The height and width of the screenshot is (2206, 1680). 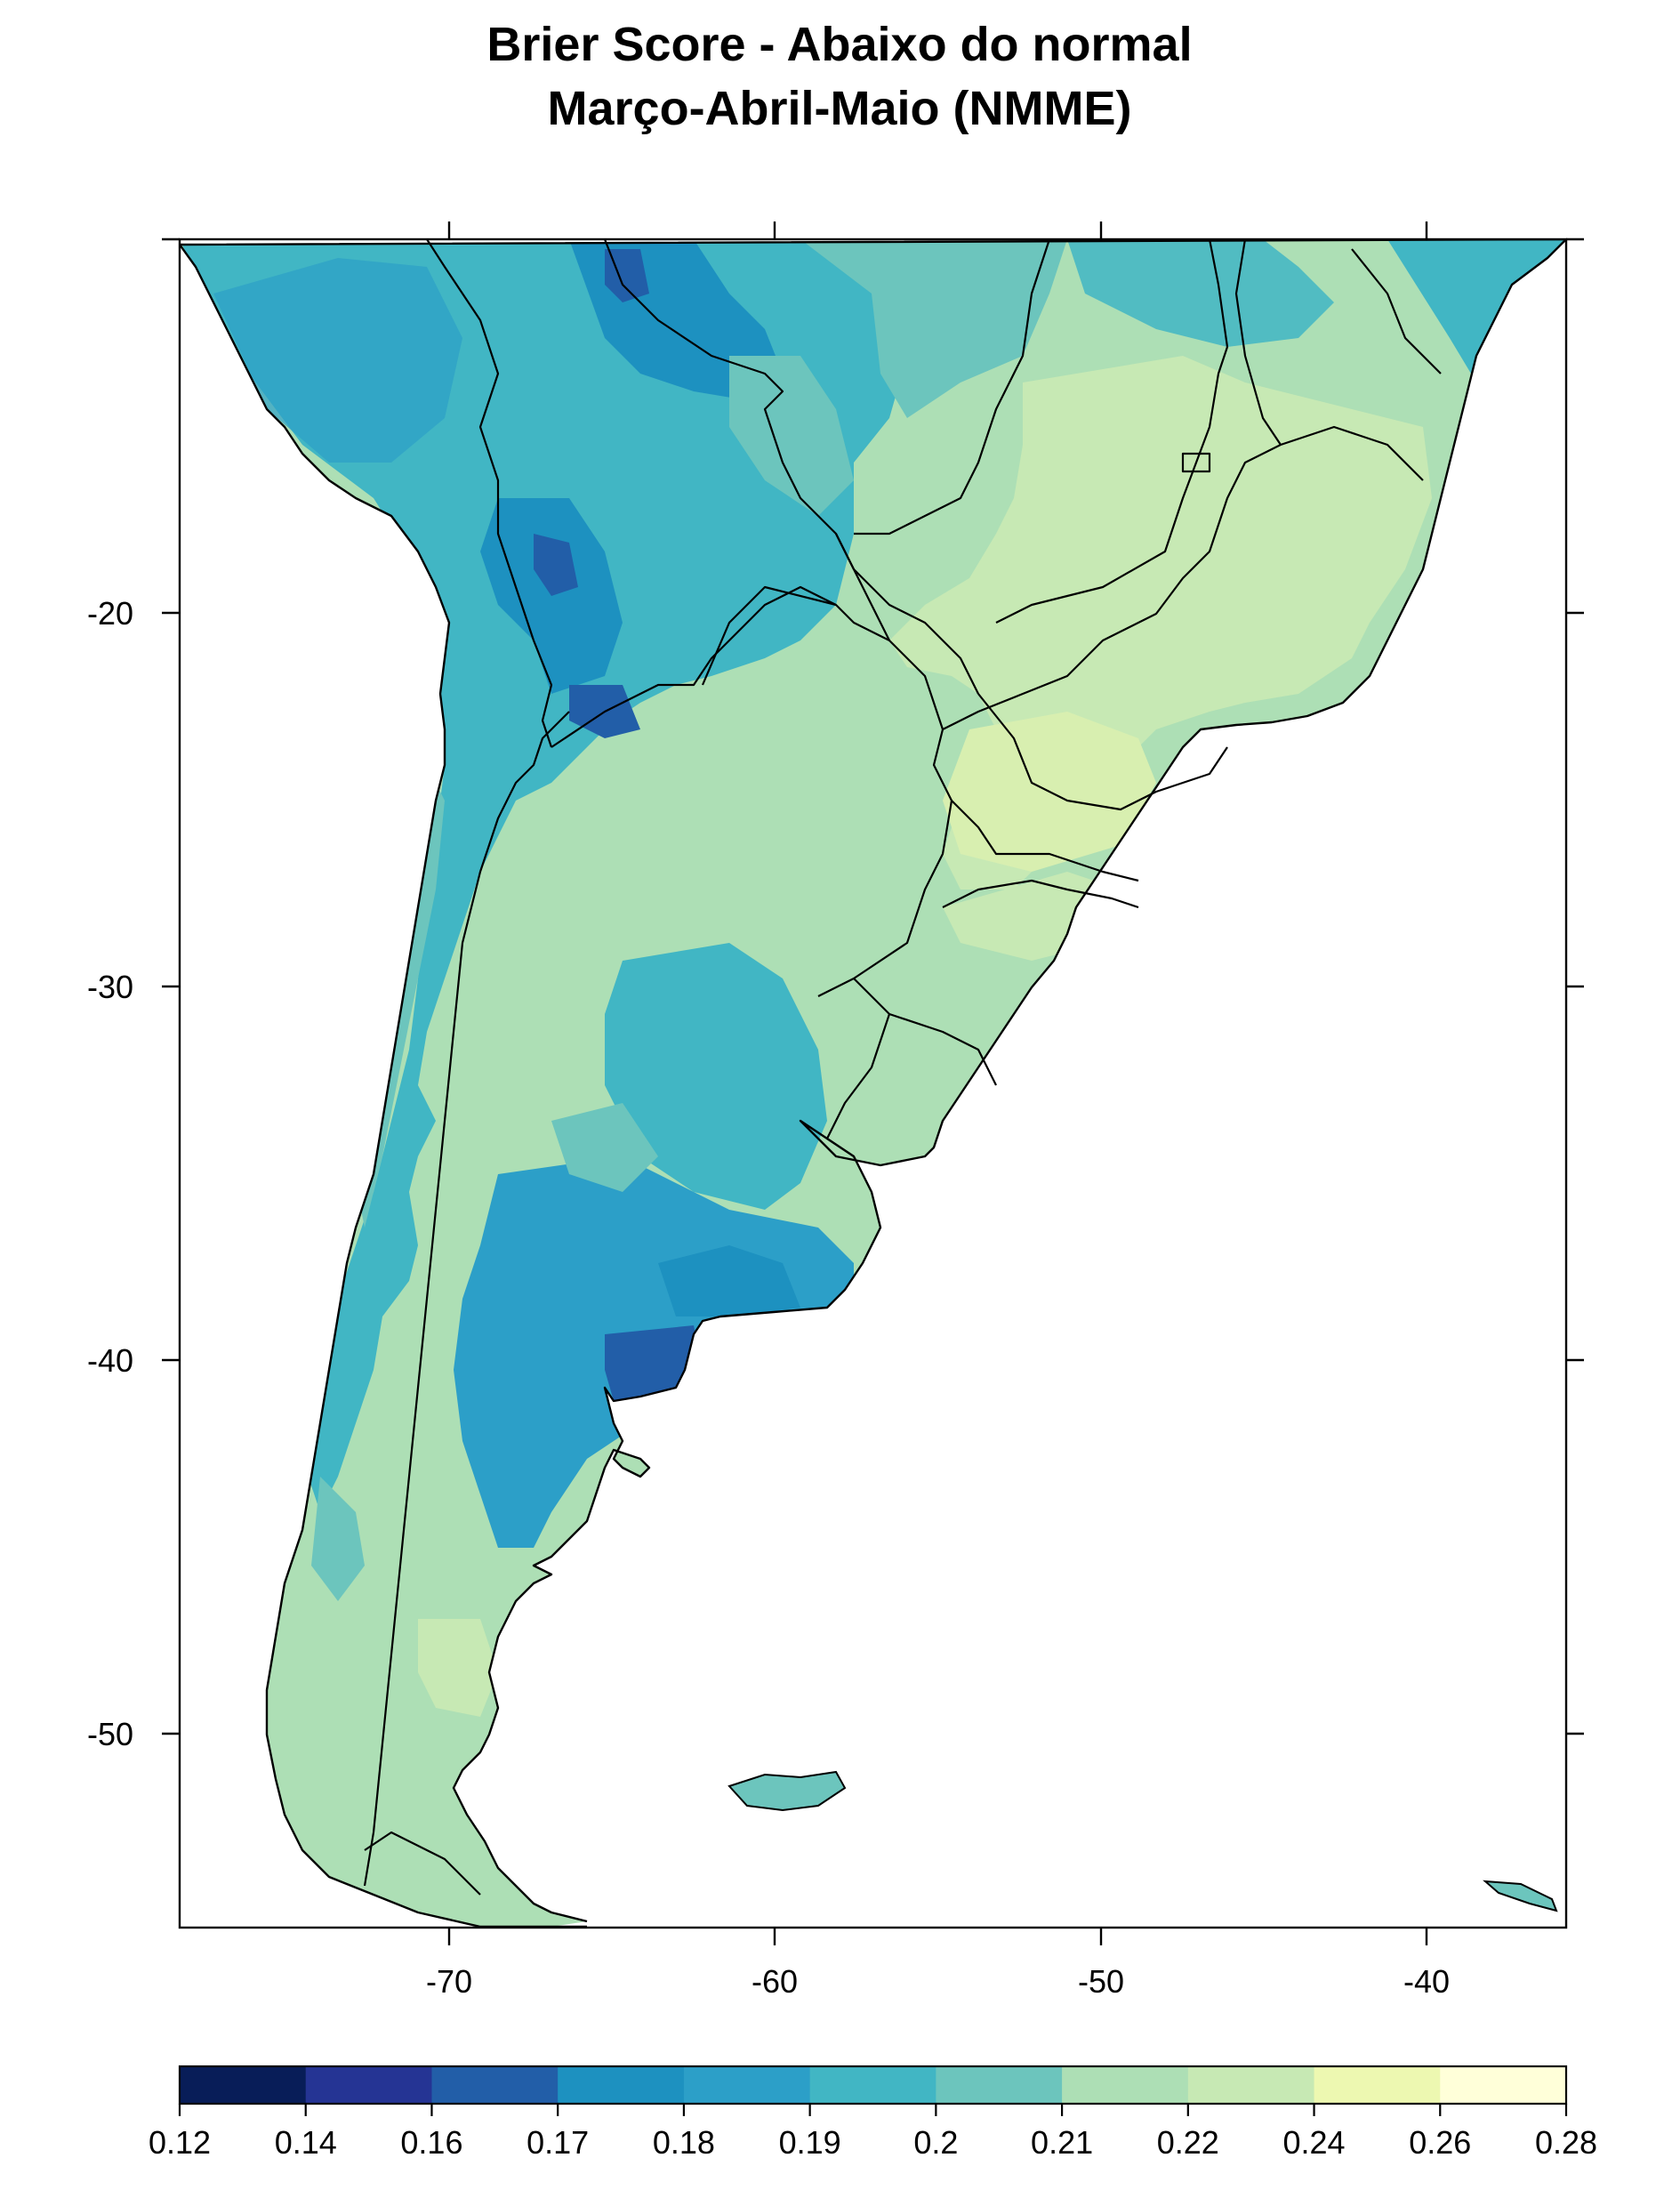 What do you see at coordinates (810, 2142) in the screenshot?
I see `colorbar-label: 0.19` at bounding box center [810, 2142].